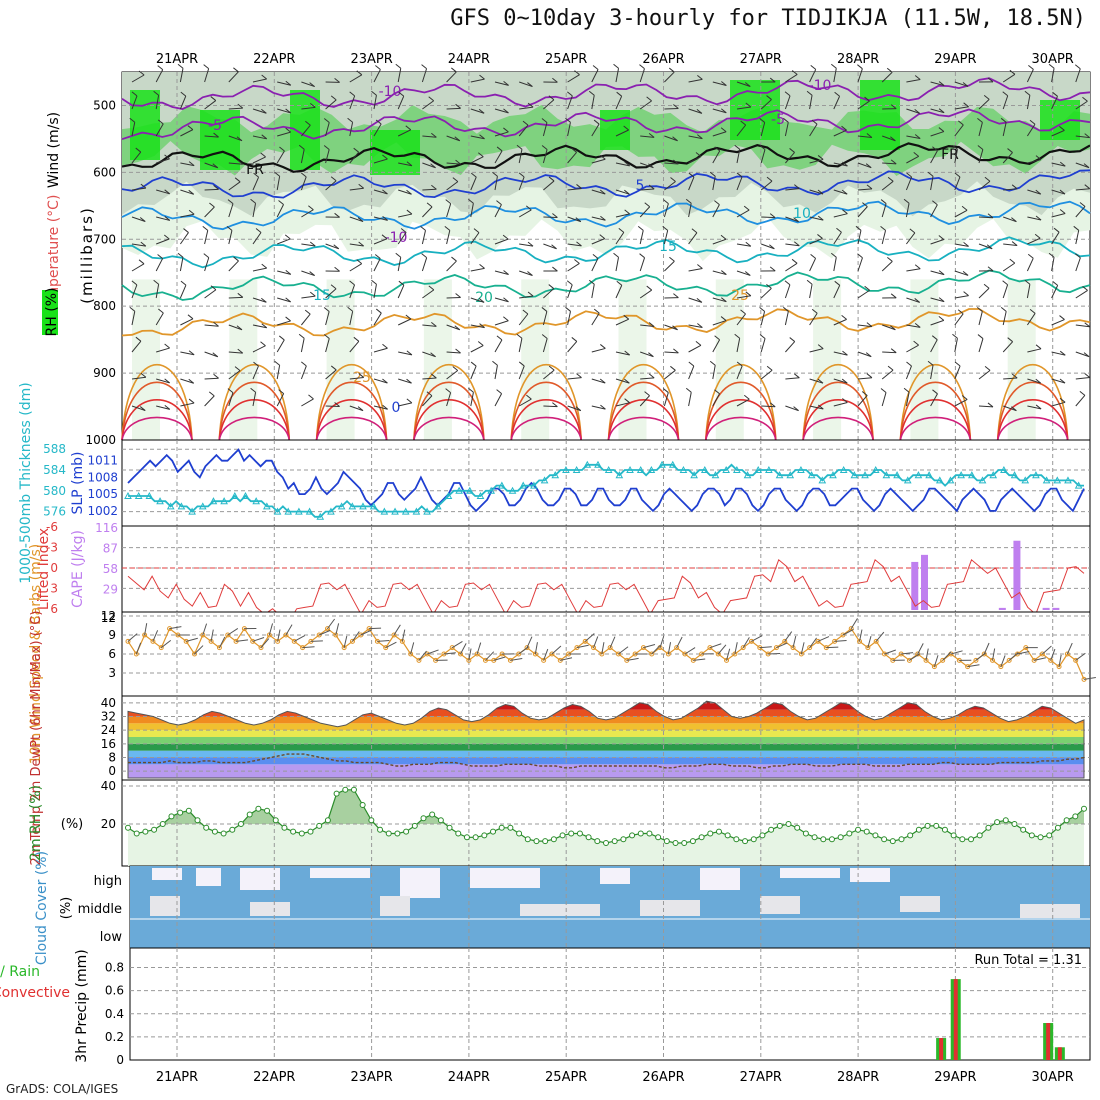  What do you see at coordinates (108, 824) in the screenshot?
I see `y-tick-label: 20` at bounding box center [108, 824].